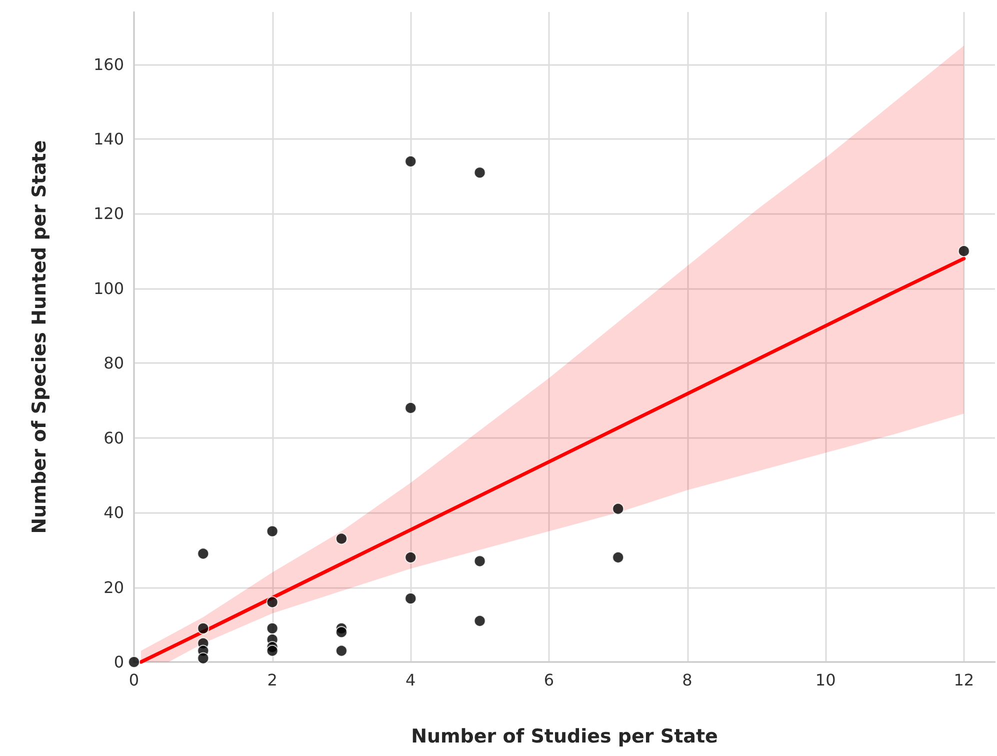 The height and width of the screenshot is (756, 997). Describe the element at coordinates (134, 680) in the screenshot. I see `x-tick-label: 0` at that location.